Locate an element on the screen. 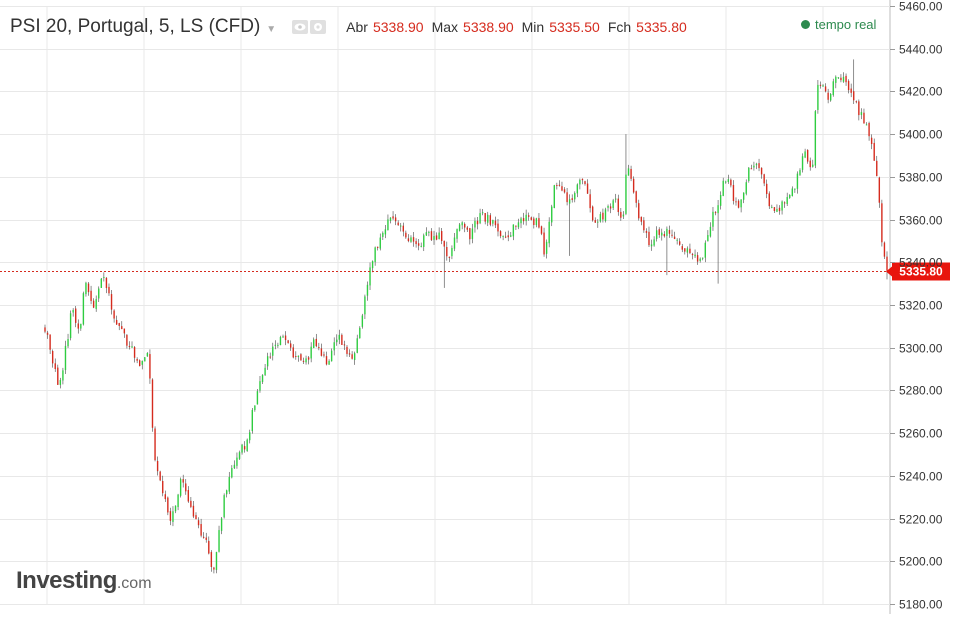 The width and height of the screenshot is (978, 619). instrument-title: PSI 20, Portugal, 5, LS (CFD) is located at coordinates (135, 26).